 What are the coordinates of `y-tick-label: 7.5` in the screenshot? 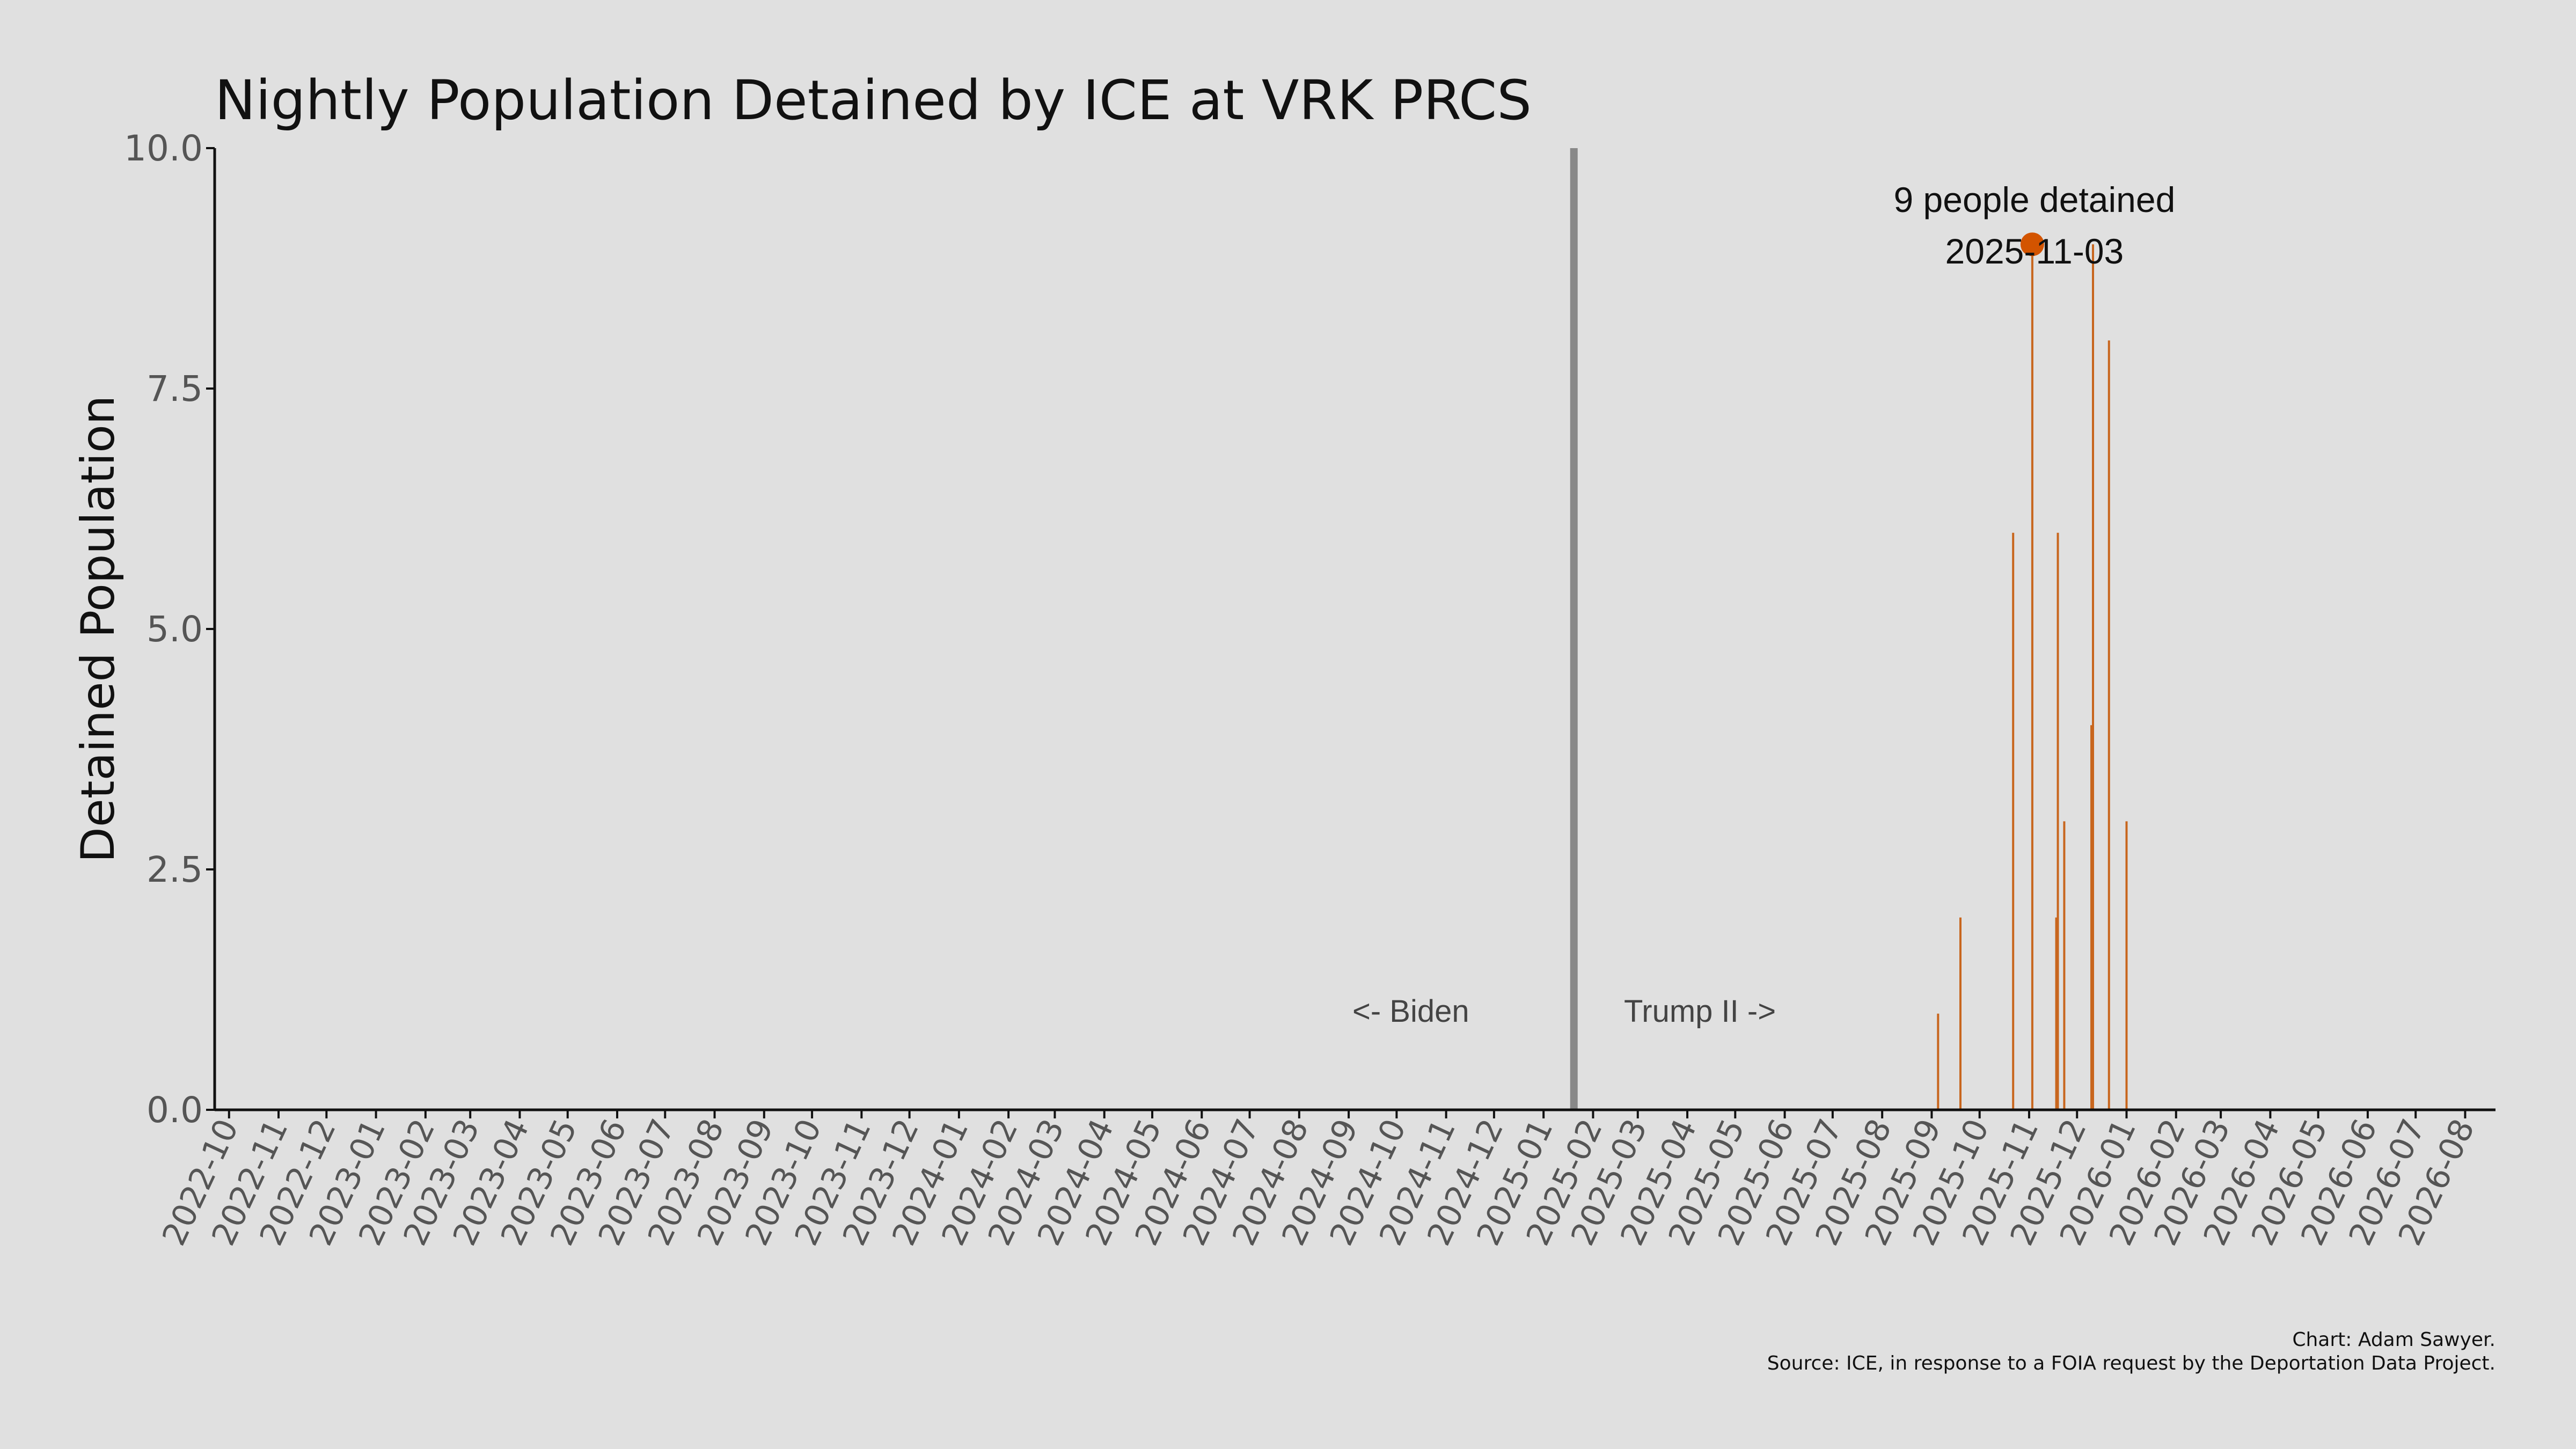 It's located at (175, 388).